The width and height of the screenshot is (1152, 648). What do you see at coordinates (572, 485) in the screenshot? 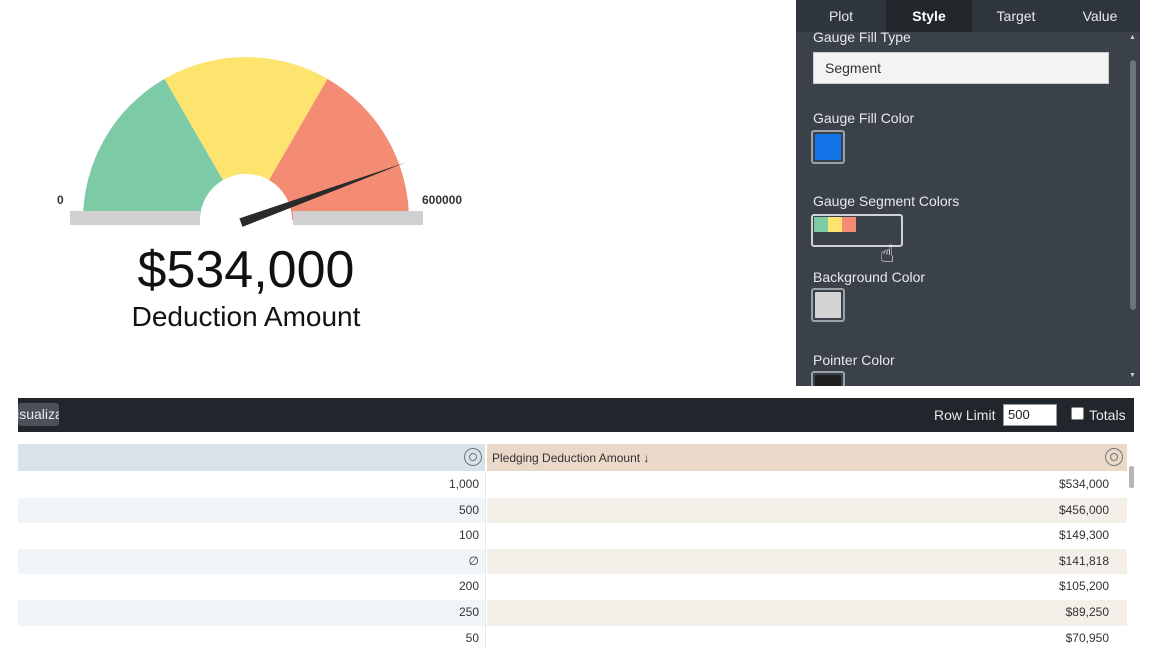
I see `table-row: 1,000 $534,000` at bounding box center [572, 485].